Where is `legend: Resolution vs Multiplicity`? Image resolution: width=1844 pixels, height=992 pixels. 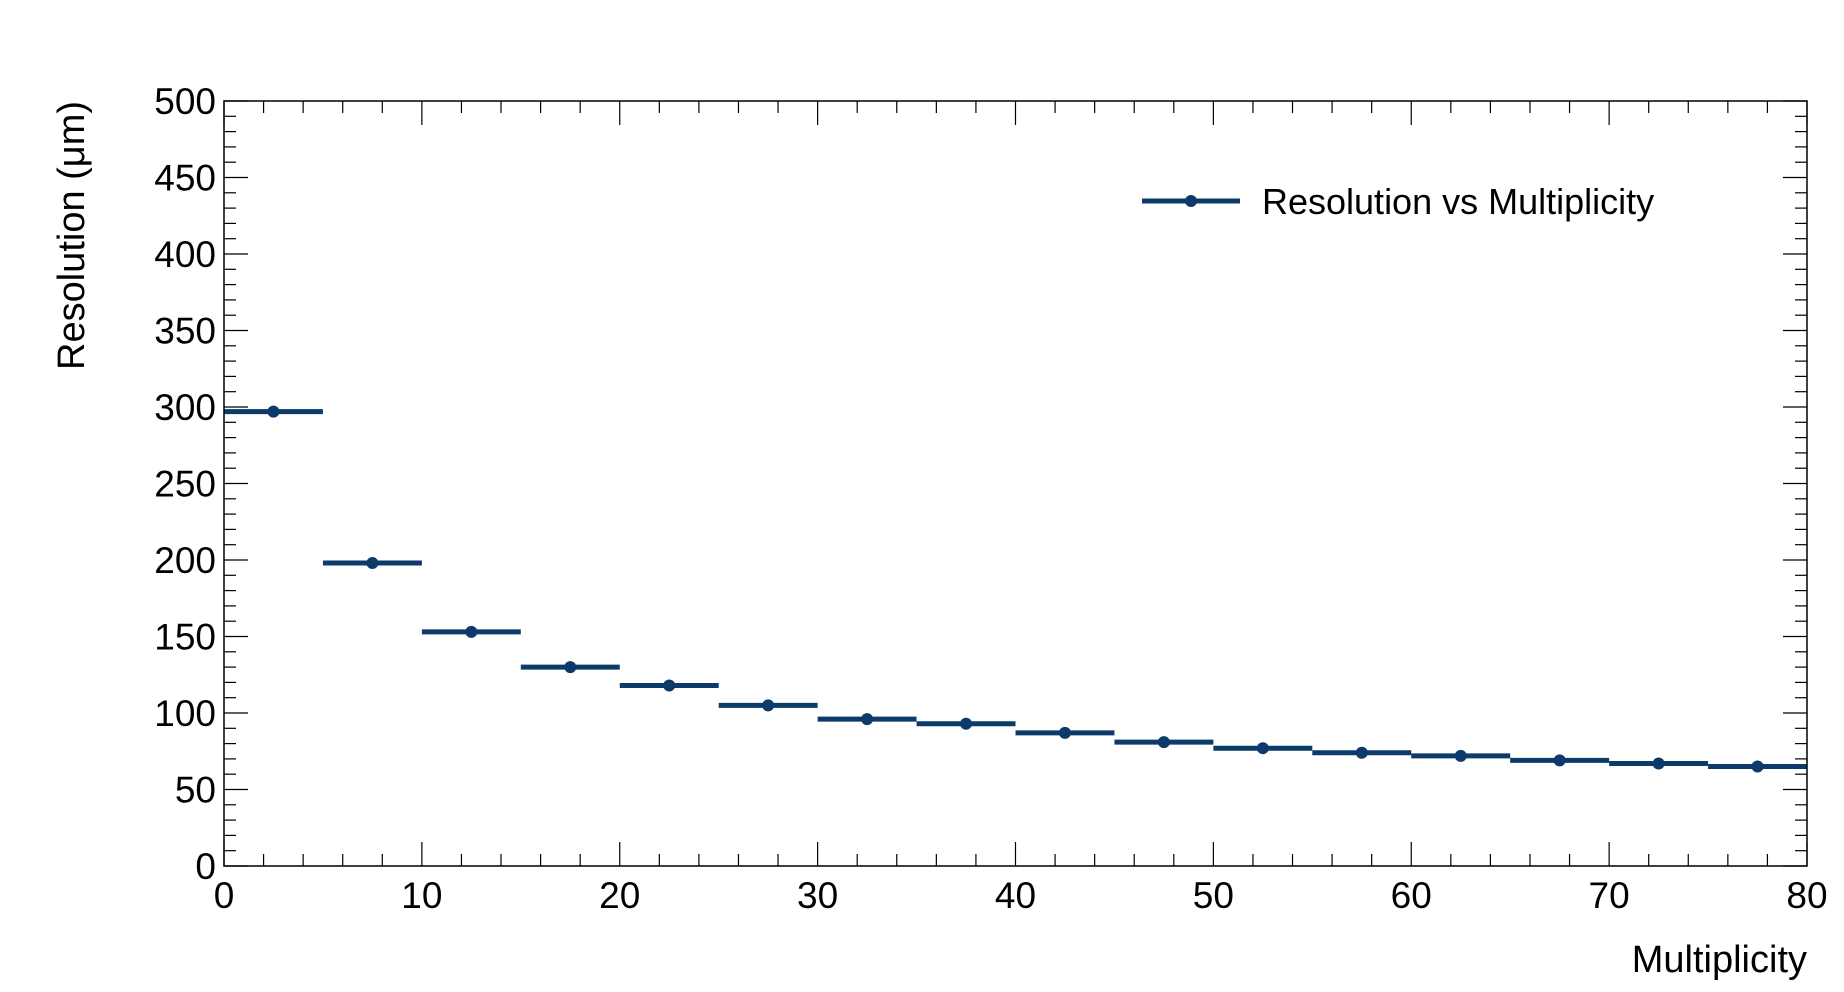
legend: Resolution vs Multiplicity is located at coordinates (1398, 201).